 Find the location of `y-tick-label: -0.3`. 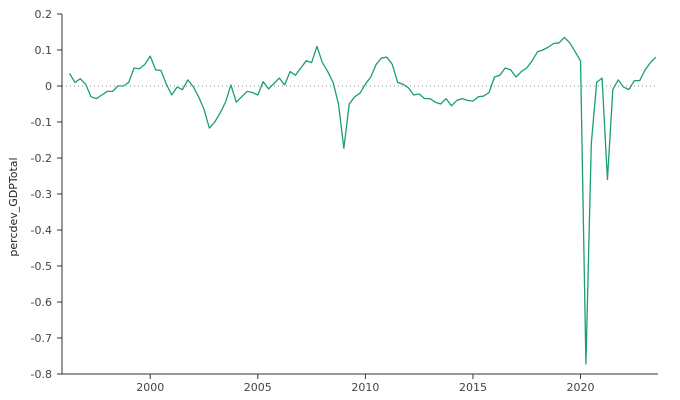

y-tick-label: -0.3 is located at coordinates (41, 194).